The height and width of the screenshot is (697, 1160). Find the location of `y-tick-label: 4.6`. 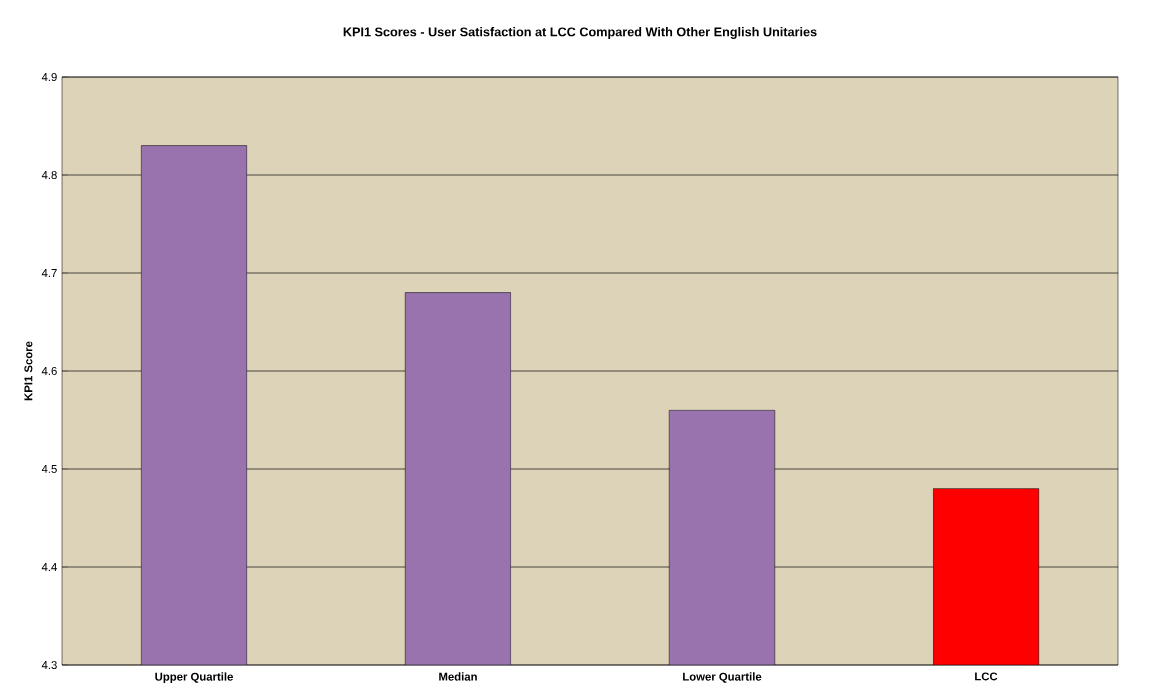

y-tick-label: 4.6 is located at coordinates (49, 371).